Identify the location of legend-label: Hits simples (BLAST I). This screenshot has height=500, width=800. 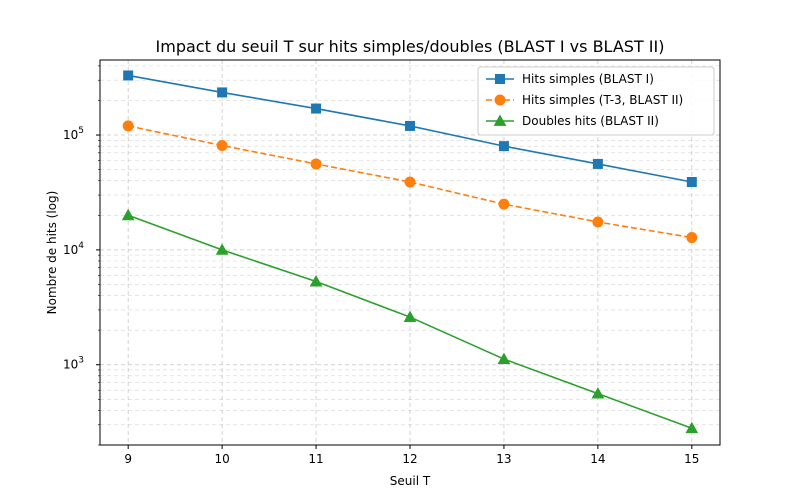
(588, 79).